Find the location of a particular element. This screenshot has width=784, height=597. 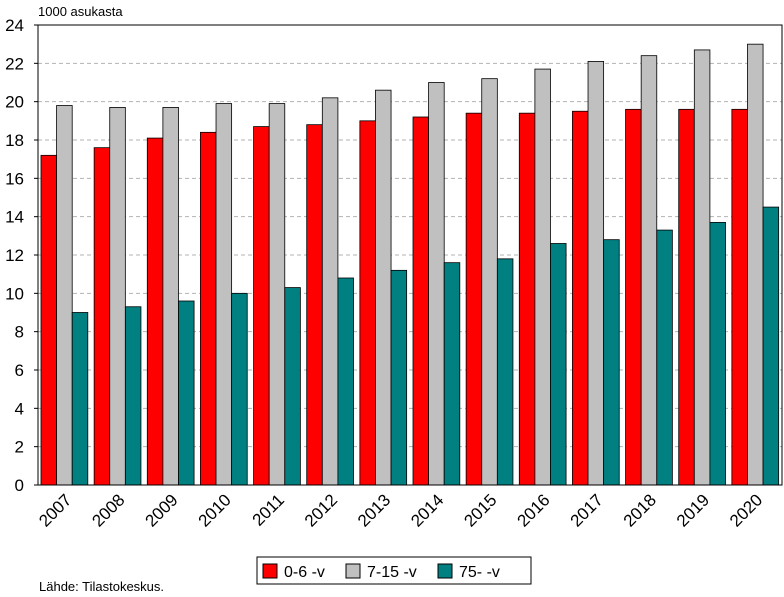

bar-7-15-v-2019 is located at coordinates (702, 267).